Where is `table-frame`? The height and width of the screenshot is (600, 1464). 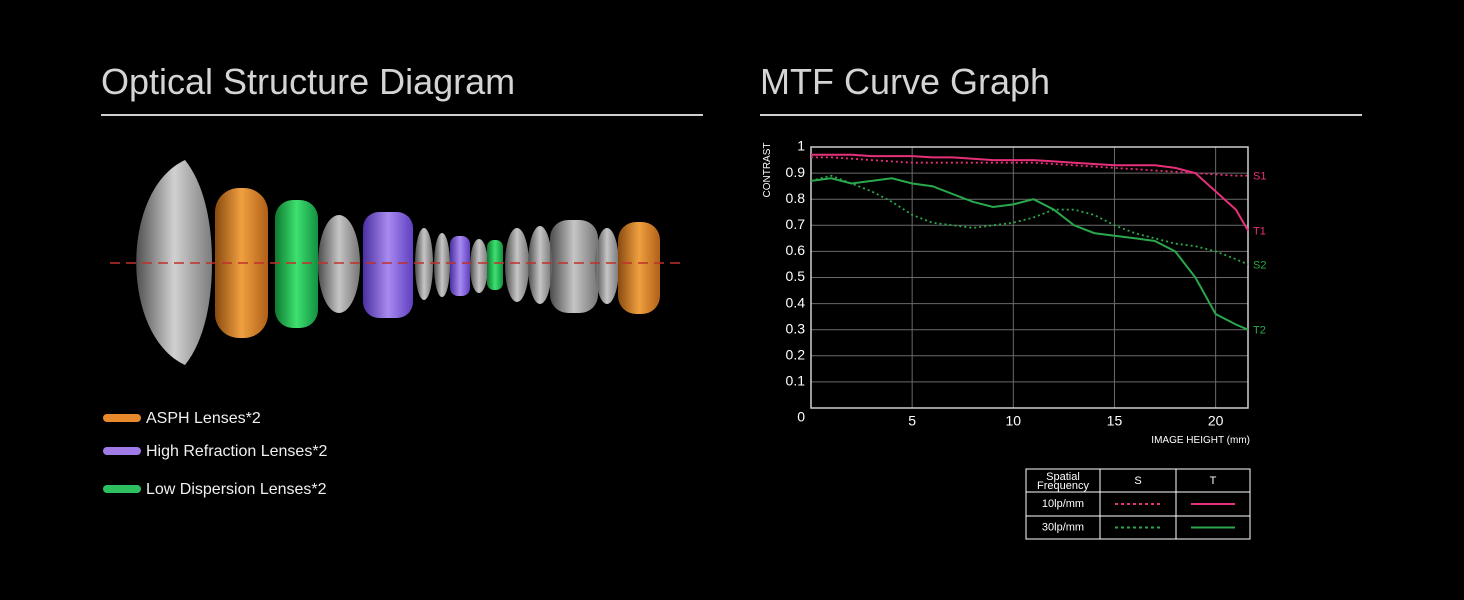
table-frame is located at coordinates (1138, 504).